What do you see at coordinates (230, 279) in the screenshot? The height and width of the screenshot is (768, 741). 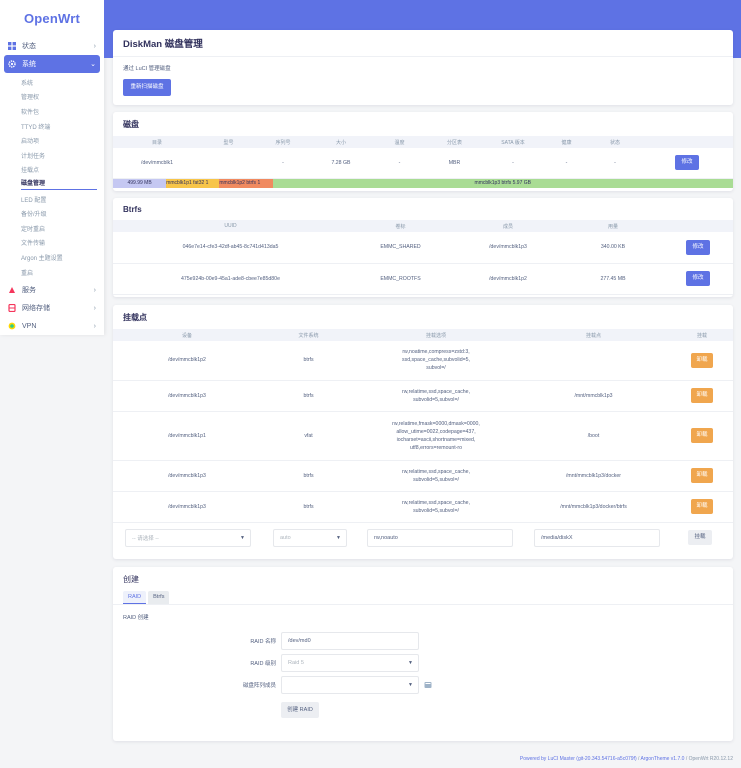 I see `btrfs-uuid: 475e924b-00e9-45a1-ade8-cbee7e85d80e` at bounding box center [230, 279].